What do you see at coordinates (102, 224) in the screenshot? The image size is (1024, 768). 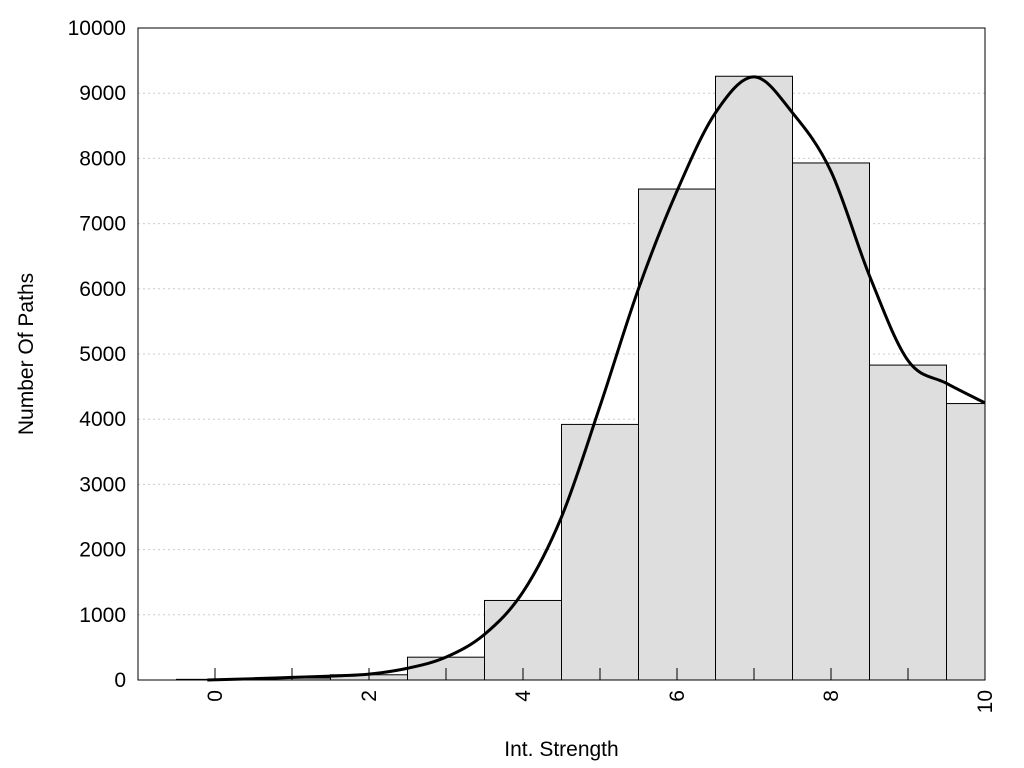 I see `y-tick-label: 7000` at bounding box center [102, 224].